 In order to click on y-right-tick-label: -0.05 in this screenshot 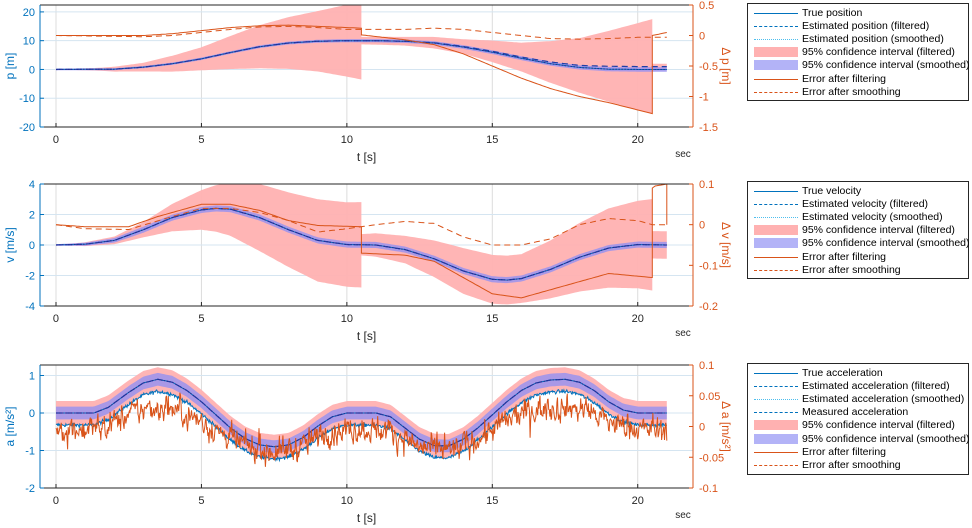, I will do `click(711, 458)`.